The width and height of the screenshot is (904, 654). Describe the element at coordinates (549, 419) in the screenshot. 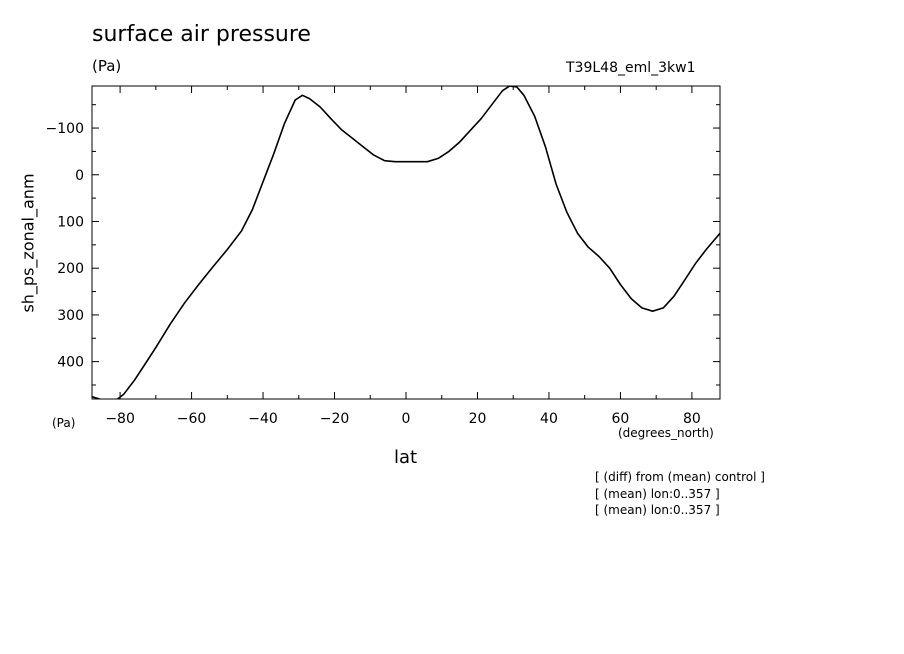

I see `x-tick-label: 40` at that location.